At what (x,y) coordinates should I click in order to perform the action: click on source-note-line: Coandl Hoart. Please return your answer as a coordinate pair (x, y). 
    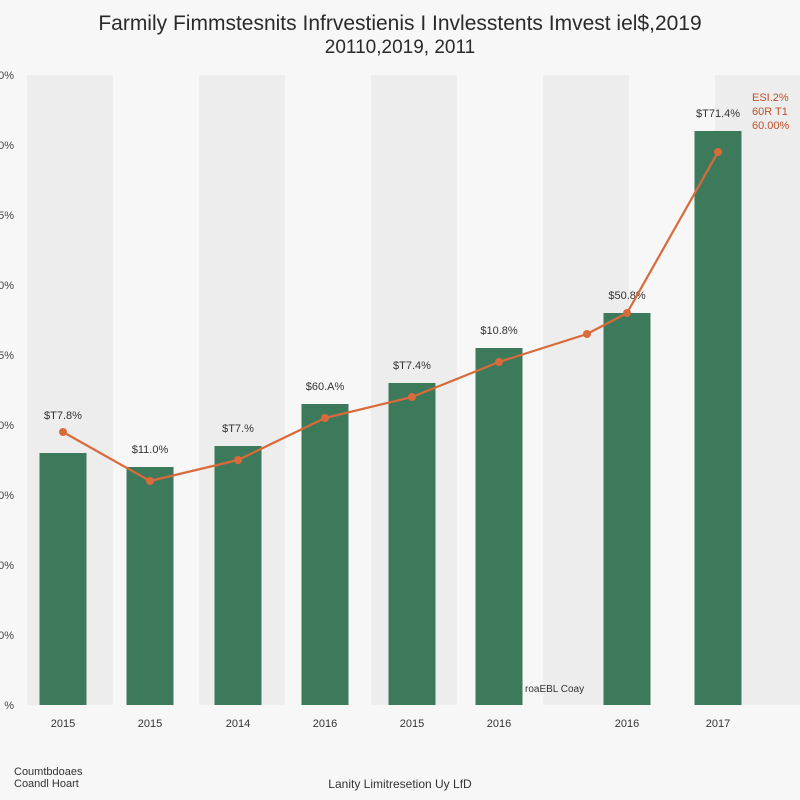
    Looking at the image, I should click on (46, 784).